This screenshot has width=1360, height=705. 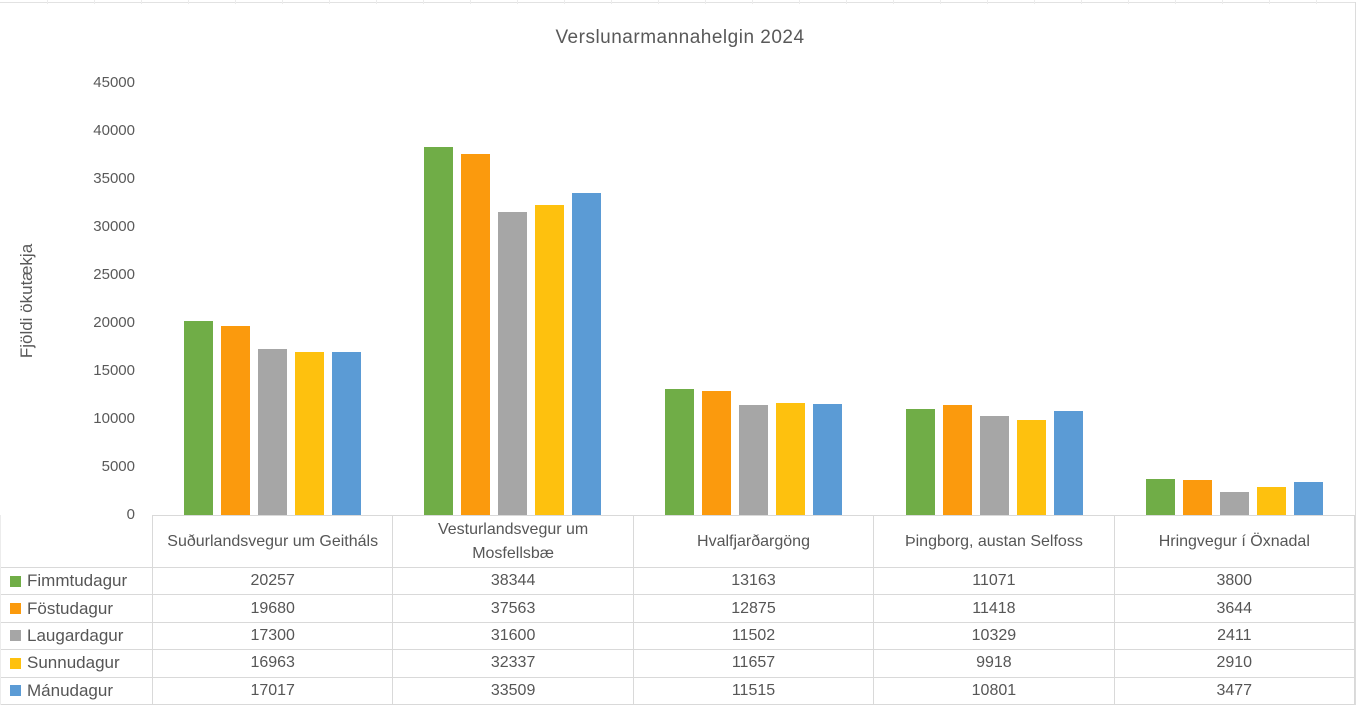 What do you see at coordinates (70, 608) in the screenshot?
I see `legend-label: Föstudagur` at bounding box center [70, 608].